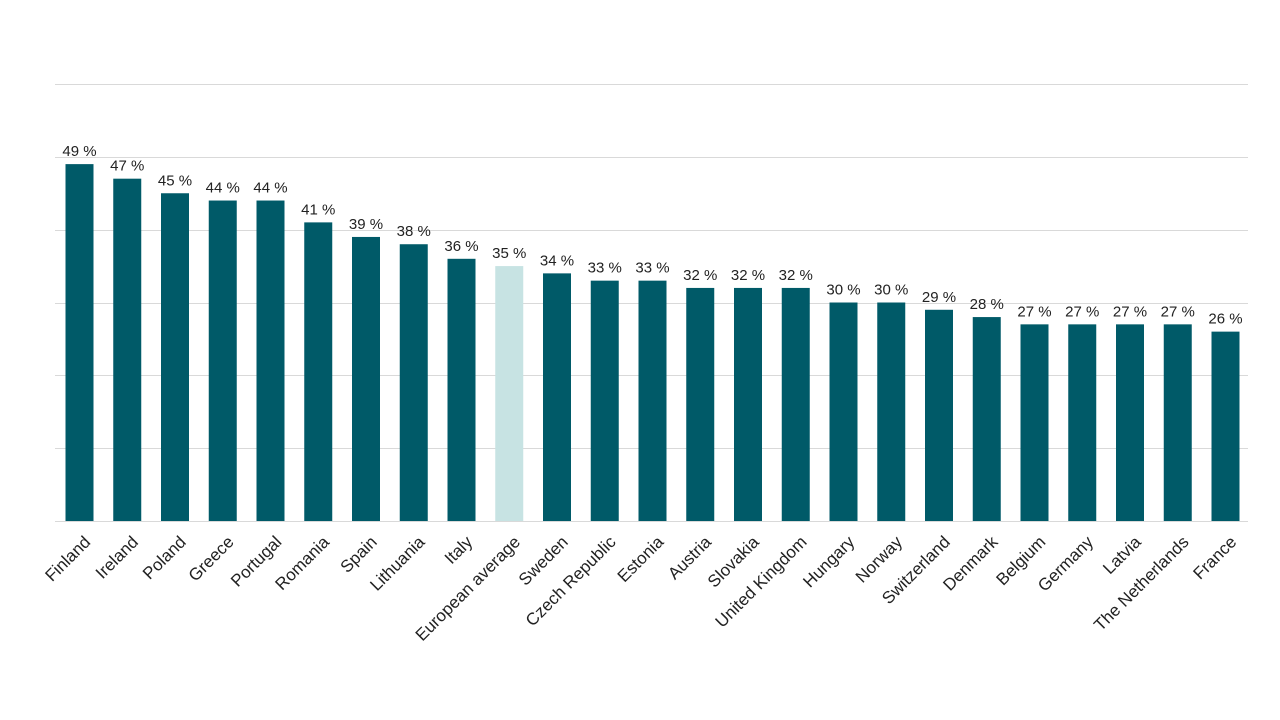  What do you see at coordinates (117, 557) in the screenshot?
I see `category-label: Ireland` at bounding box center [117, 557].